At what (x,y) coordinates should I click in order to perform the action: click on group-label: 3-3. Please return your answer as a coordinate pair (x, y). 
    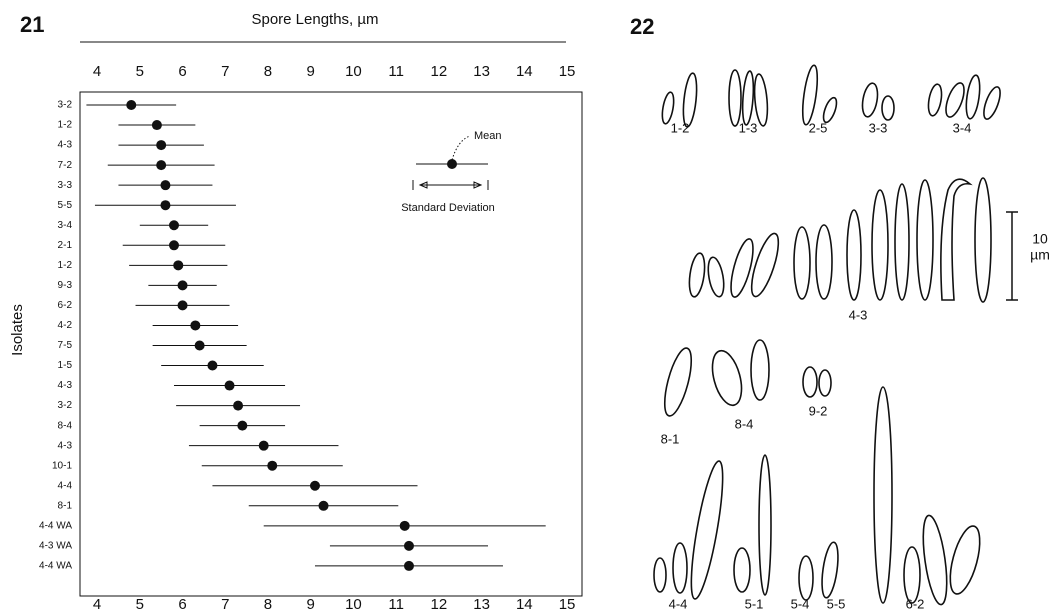
    Looking at the image, I should click on (878, 127).